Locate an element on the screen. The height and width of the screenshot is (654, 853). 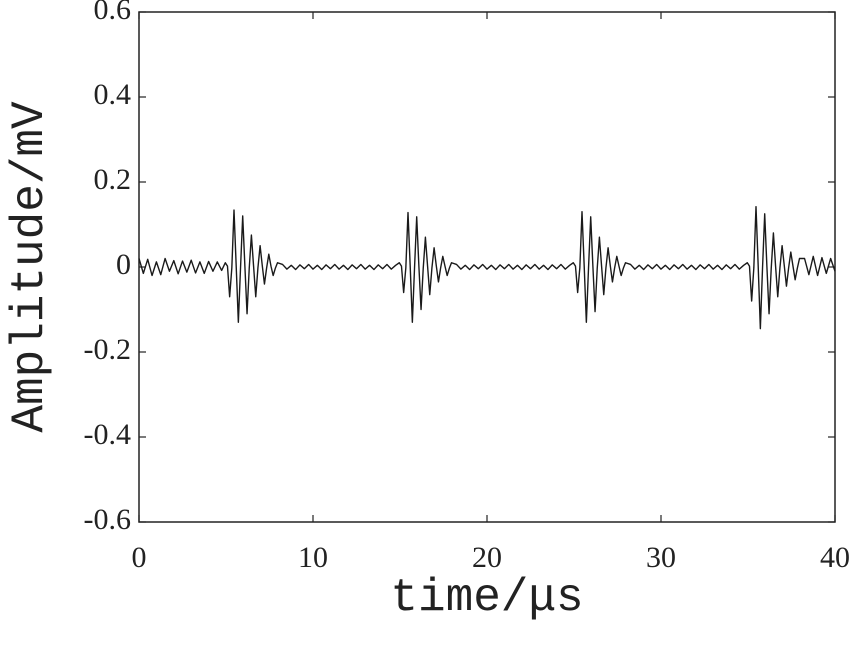
x-tick-label: 10 is located at coordinates (313, 557).